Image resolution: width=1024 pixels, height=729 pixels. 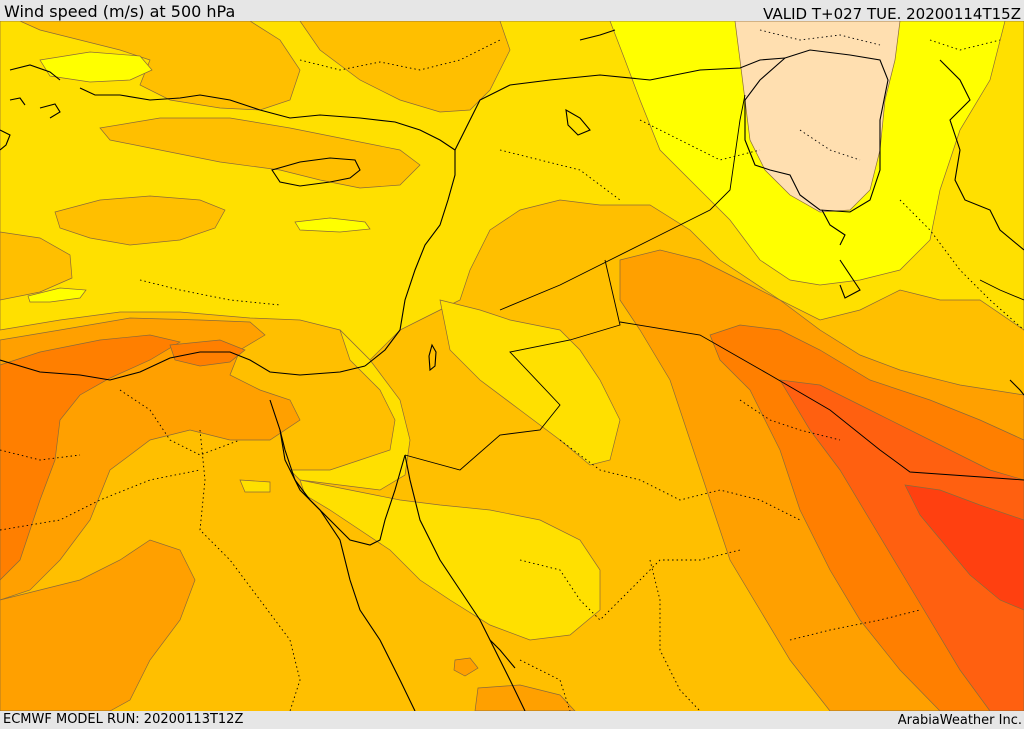 What do you see at coordinates (160, 66) in the screenshot?
I see `band-north-orange` at bounding box center [160, 66].